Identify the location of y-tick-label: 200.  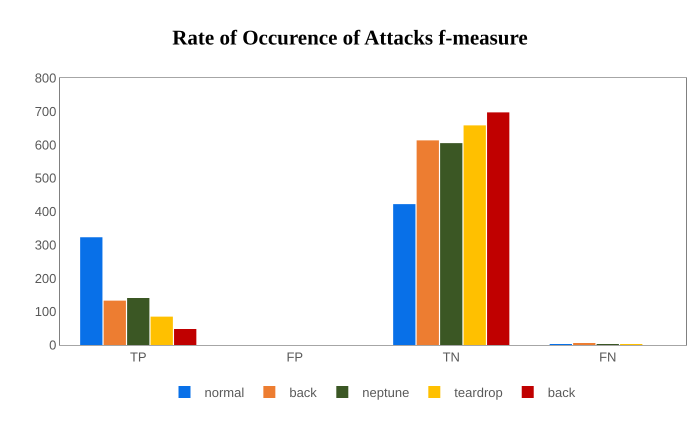
(45, 278).